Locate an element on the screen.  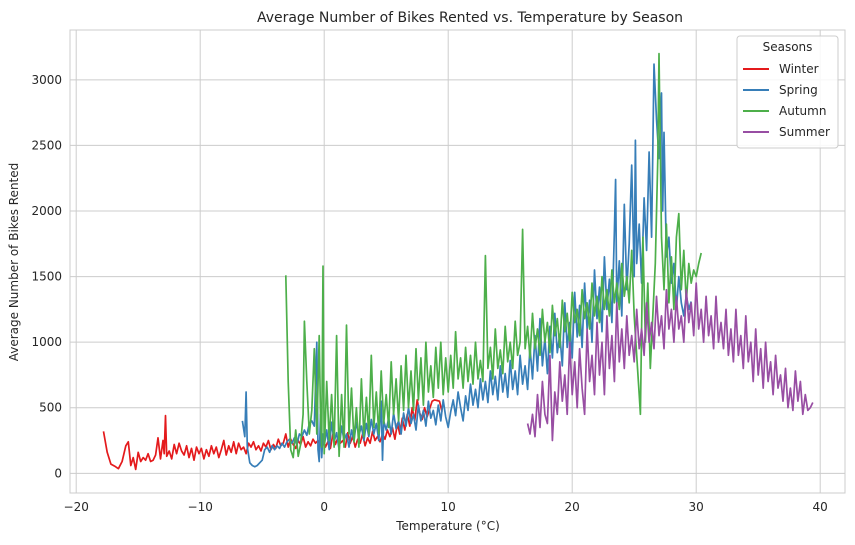
x-axis-label: Temperature (°C) is located at coordinates (447, 526).